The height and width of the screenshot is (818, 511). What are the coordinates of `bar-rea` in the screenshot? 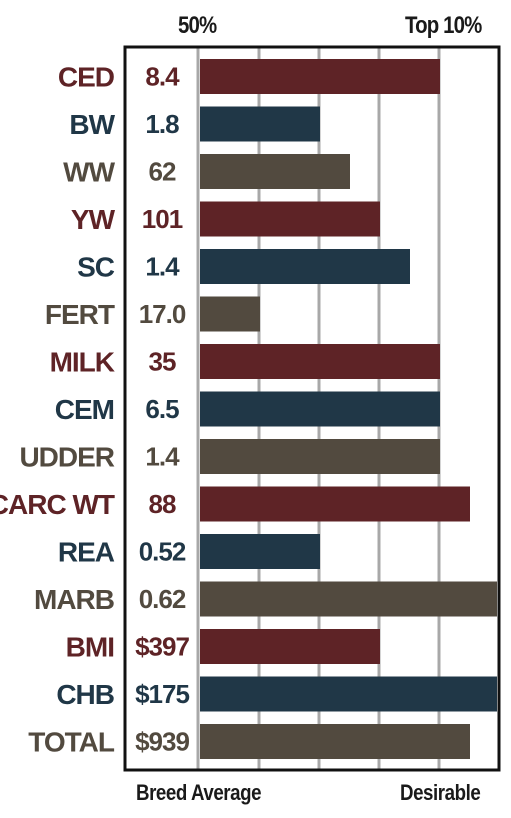 It's located at (260, 551).